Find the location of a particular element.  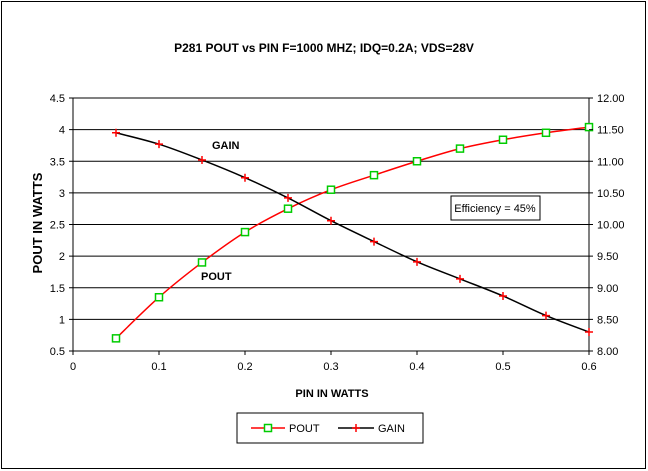

y-tick-label: 4.5 is located at coordinates (57, 99).